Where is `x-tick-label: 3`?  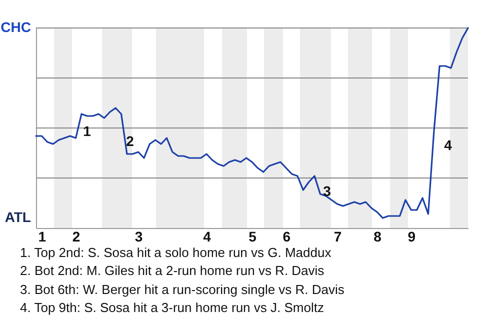 x-tick-label: 3 is located at coordinates (138, 236).